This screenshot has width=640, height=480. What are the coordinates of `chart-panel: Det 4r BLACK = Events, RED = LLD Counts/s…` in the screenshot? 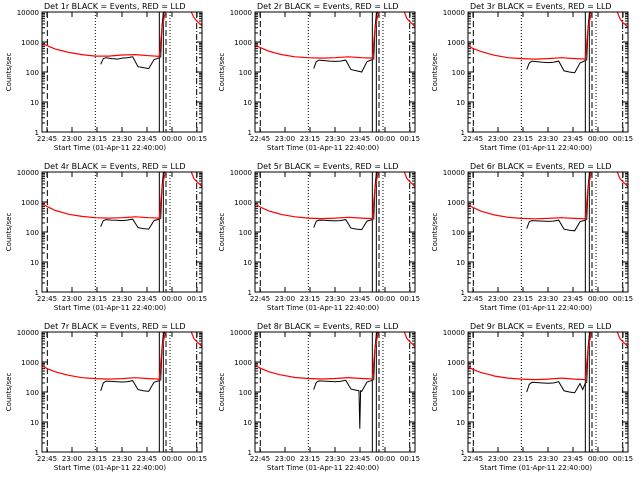 It's located at (106, 237).